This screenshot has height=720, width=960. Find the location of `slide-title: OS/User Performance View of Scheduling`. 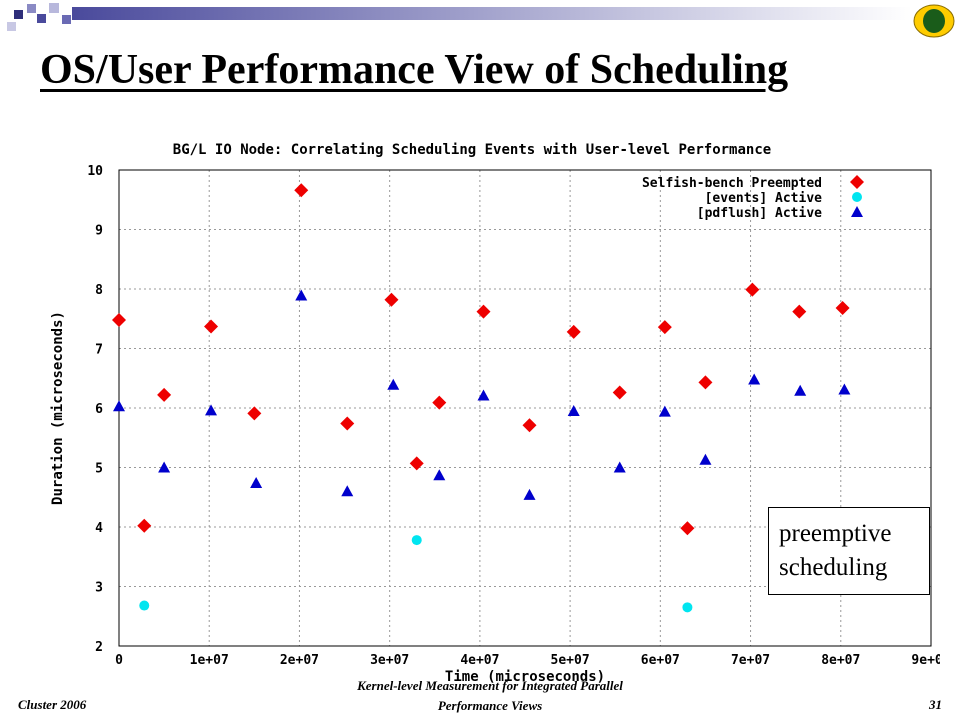

slide-title: OS/User Performance View of Scheduling is located at coordinates (414, 70).